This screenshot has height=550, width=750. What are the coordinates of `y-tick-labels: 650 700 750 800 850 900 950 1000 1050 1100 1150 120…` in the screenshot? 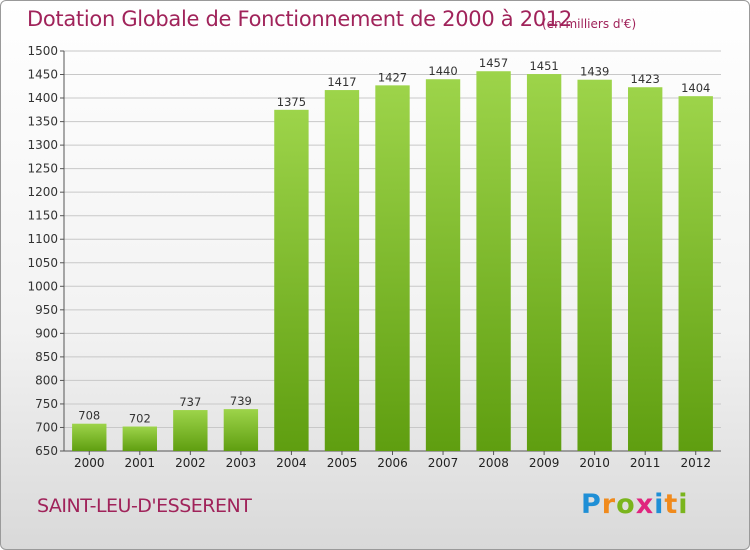 It's located at (42, 251).